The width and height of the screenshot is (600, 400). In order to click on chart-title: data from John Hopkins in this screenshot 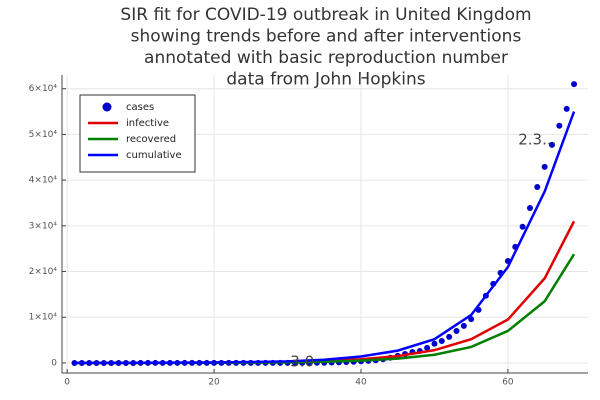, I will do `click(325, 80)`.